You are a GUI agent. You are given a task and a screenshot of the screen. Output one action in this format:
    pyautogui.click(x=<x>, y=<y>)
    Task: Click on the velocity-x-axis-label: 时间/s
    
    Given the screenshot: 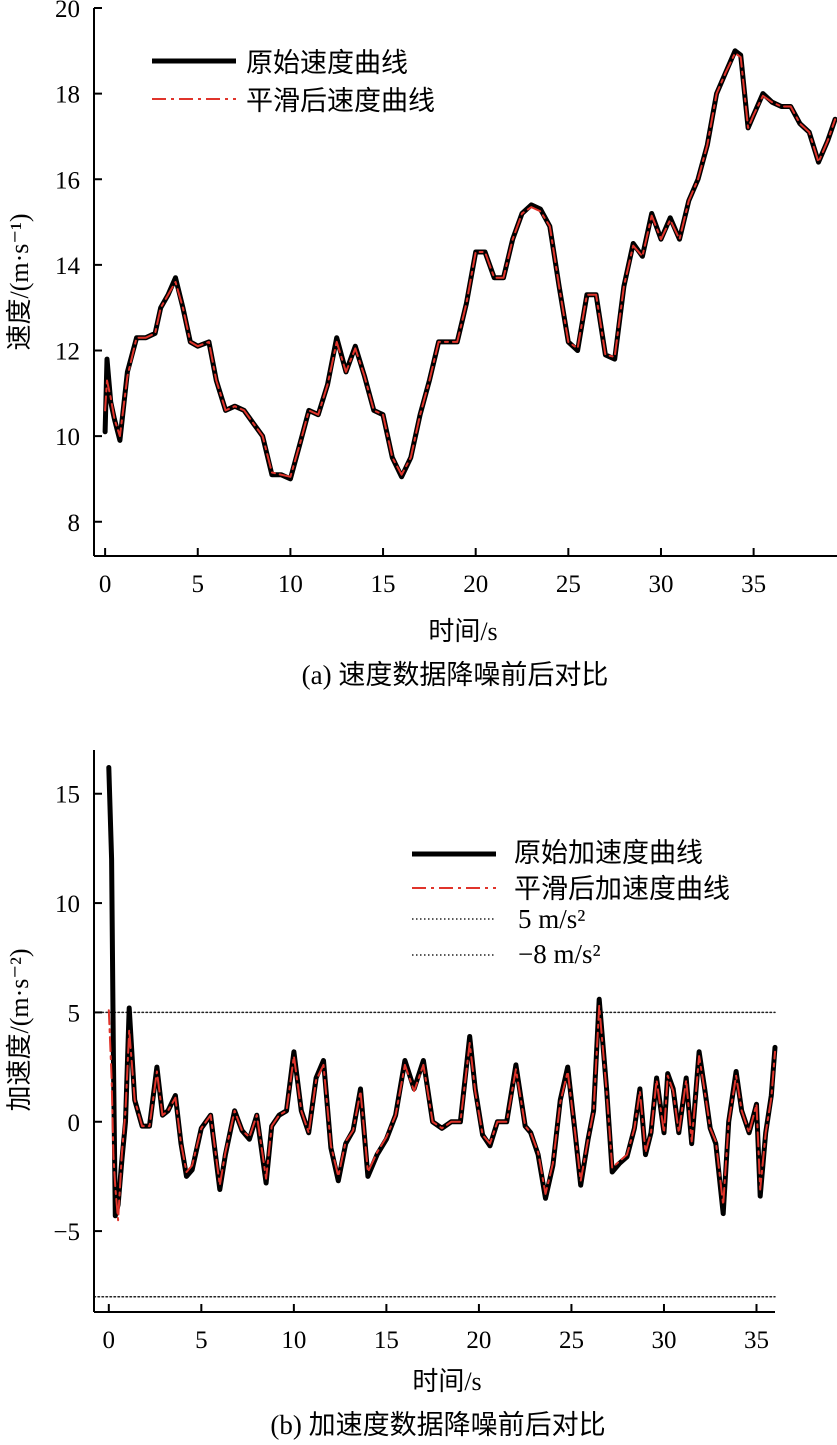 What is the action you would take?
    pyautogui.click(x=462, y=631)
    